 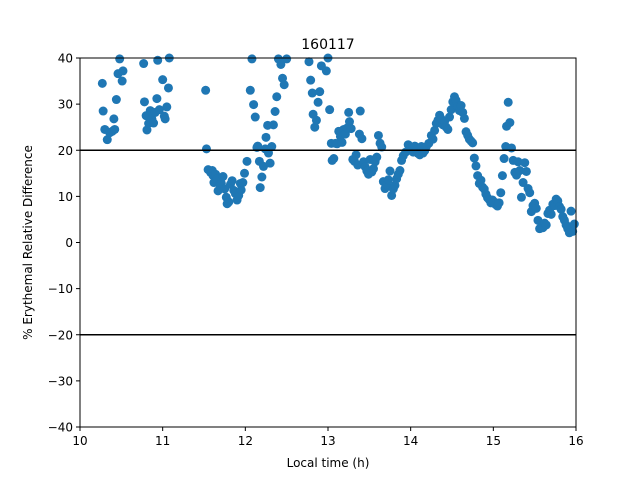 What do you see at coordinates (575, 441) in the screenshot?
I see `x-tick-label: 16` at bounding box center [575, 441].